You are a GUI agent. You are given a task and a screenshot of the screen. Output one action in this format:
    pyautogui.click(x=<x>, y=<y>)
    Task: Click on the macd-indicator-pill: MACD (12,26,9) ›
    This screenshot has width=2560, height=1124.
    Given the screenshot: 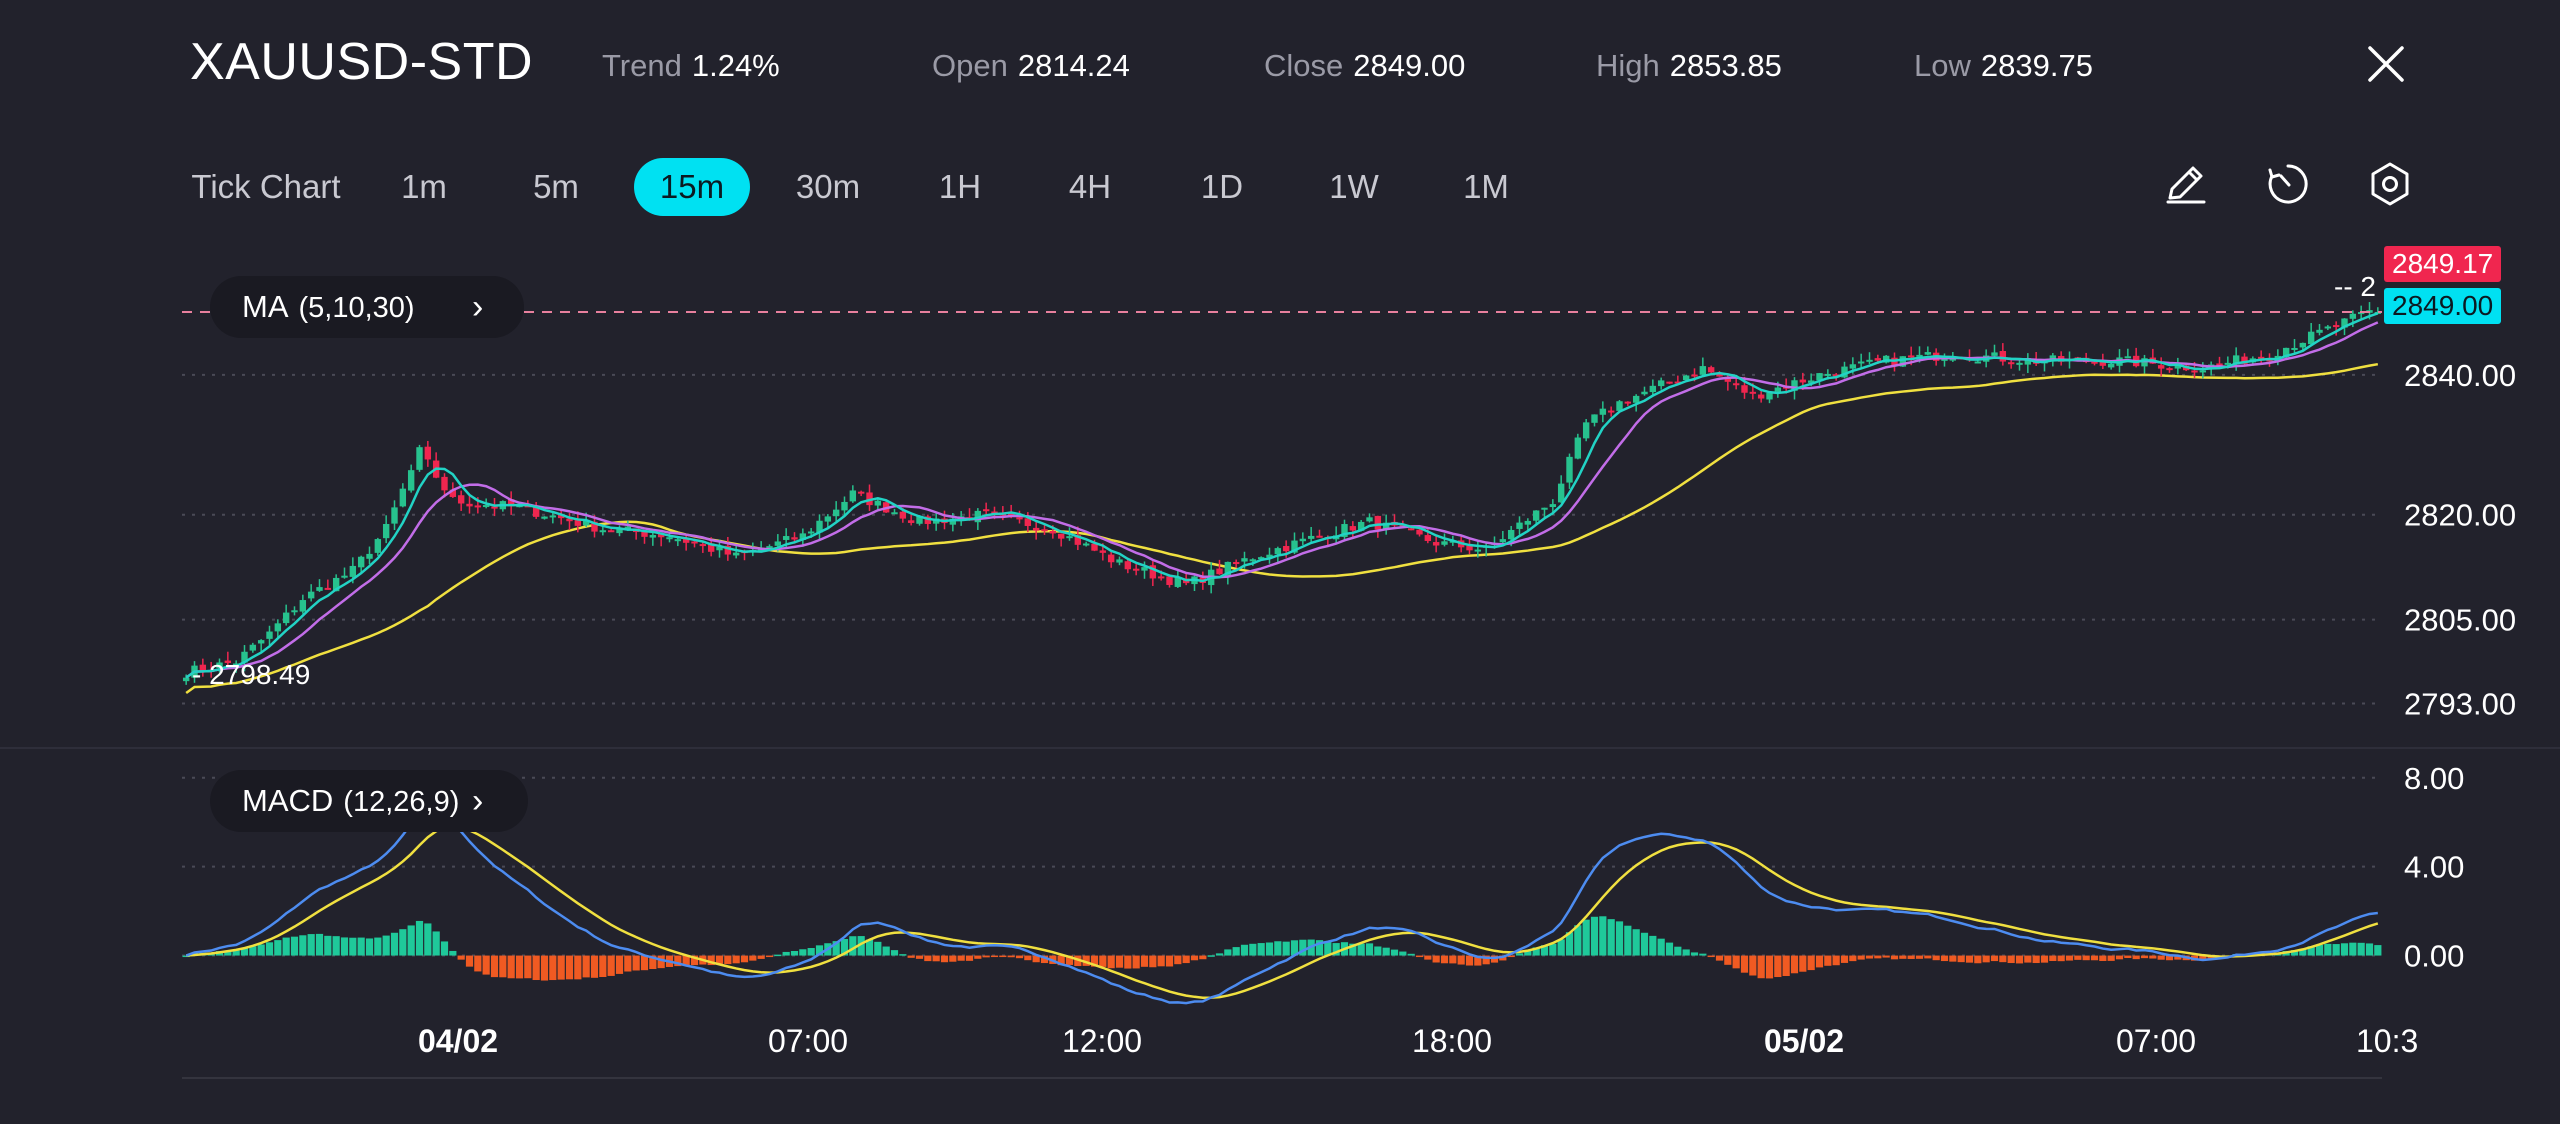 What is the action you would take?
    pyautogui.click(x=369, y=801)
    